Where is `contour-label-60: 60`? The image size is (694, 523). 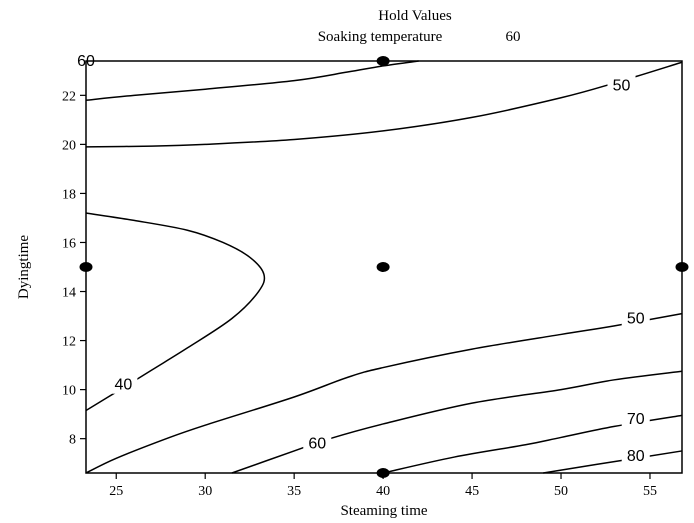
contour-label-60: 60 is located at coordinates (317, 444).